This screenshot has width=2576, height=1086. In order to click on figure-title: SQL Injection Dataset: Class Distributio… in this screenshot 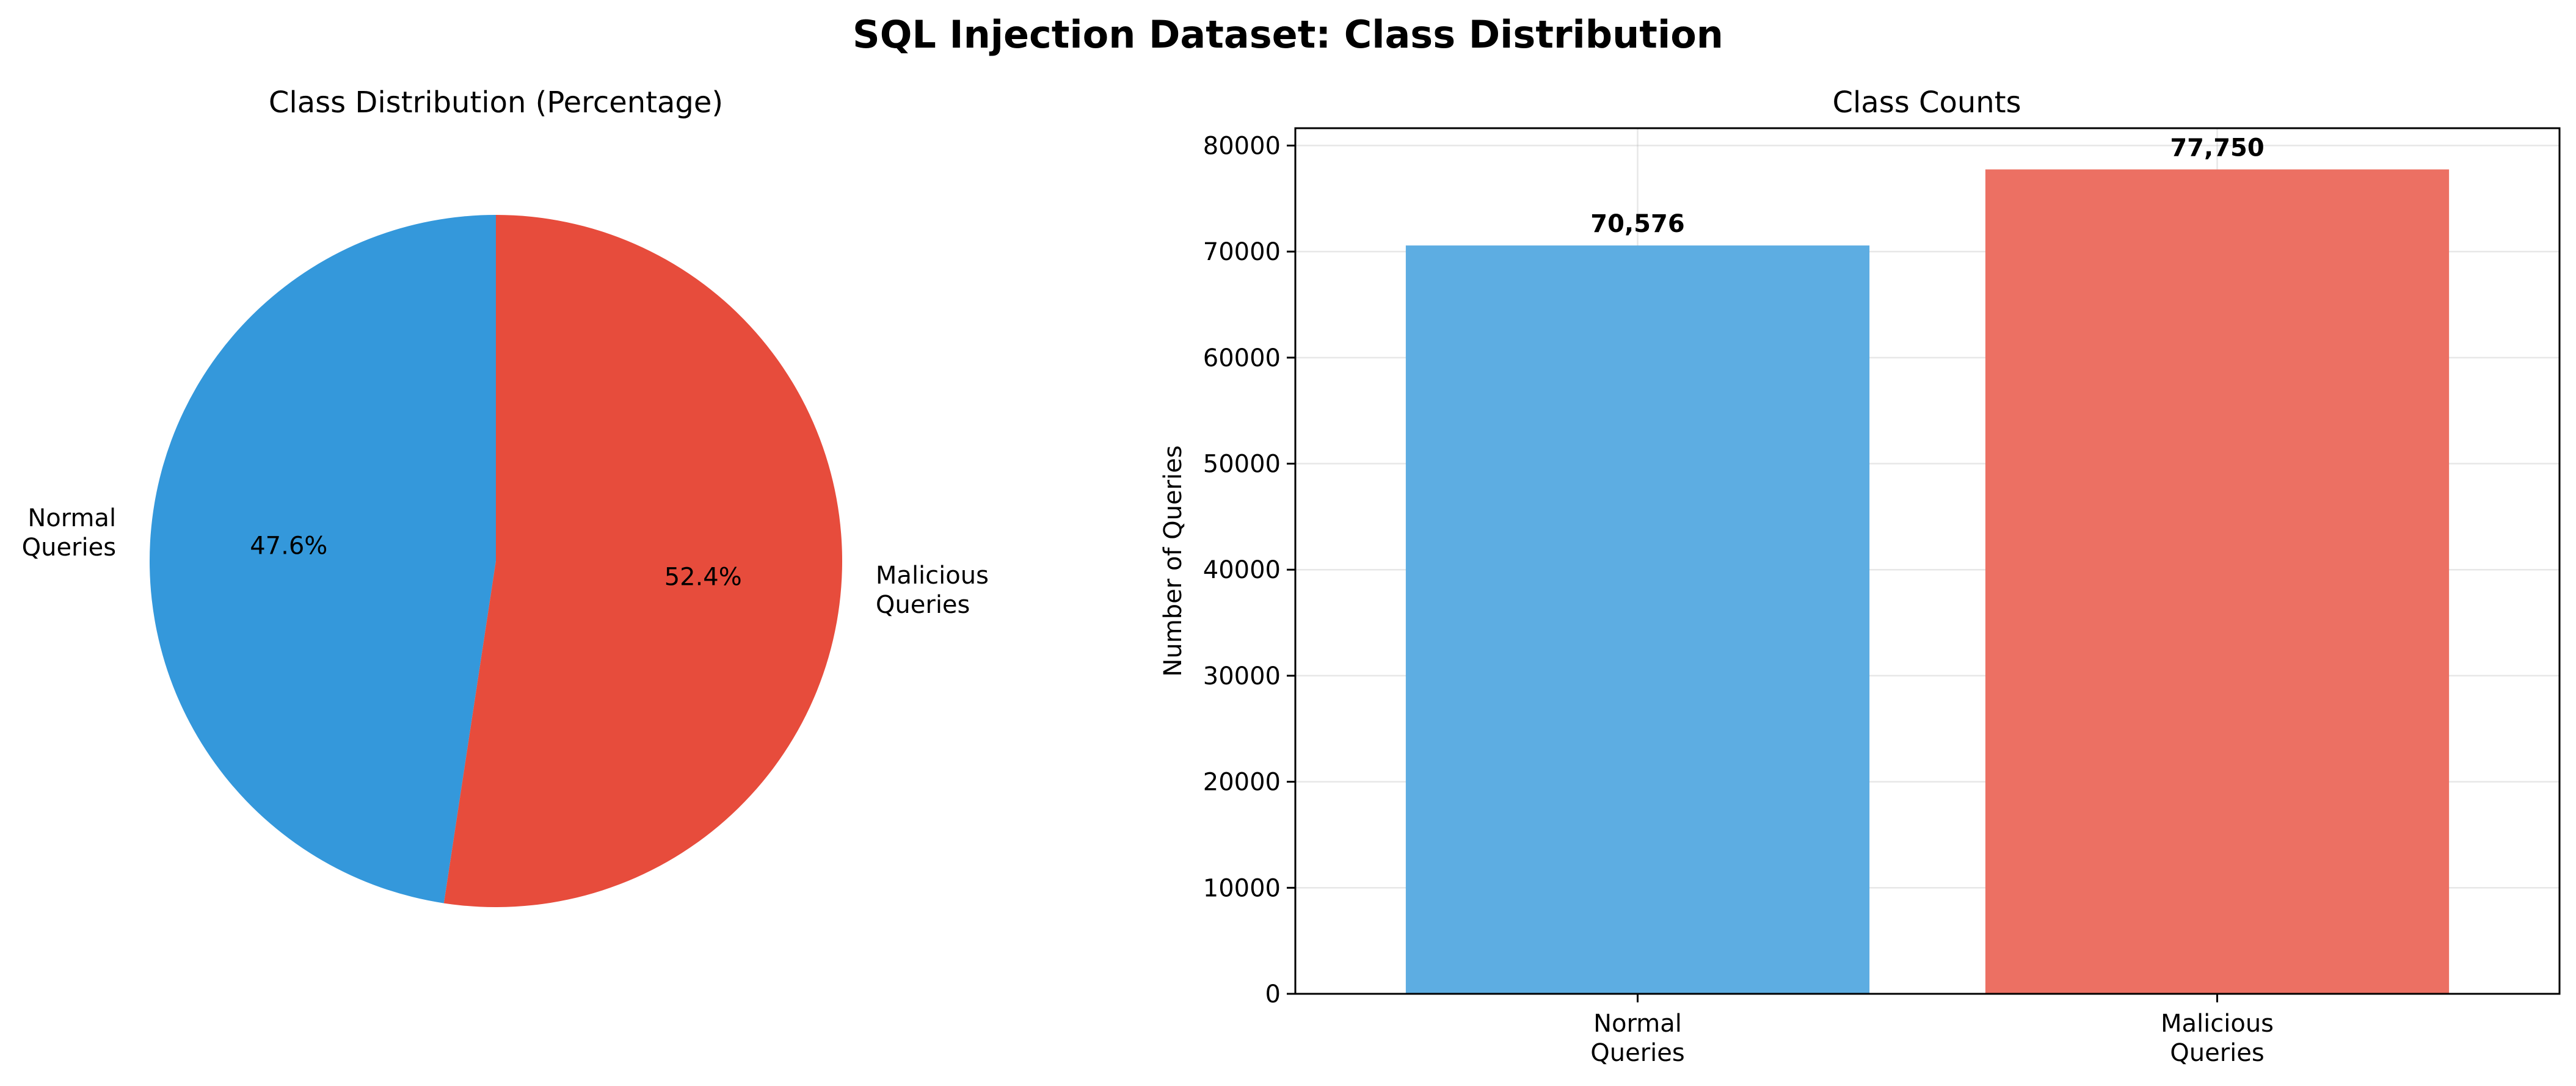, I will do `click(1288, 34)`.